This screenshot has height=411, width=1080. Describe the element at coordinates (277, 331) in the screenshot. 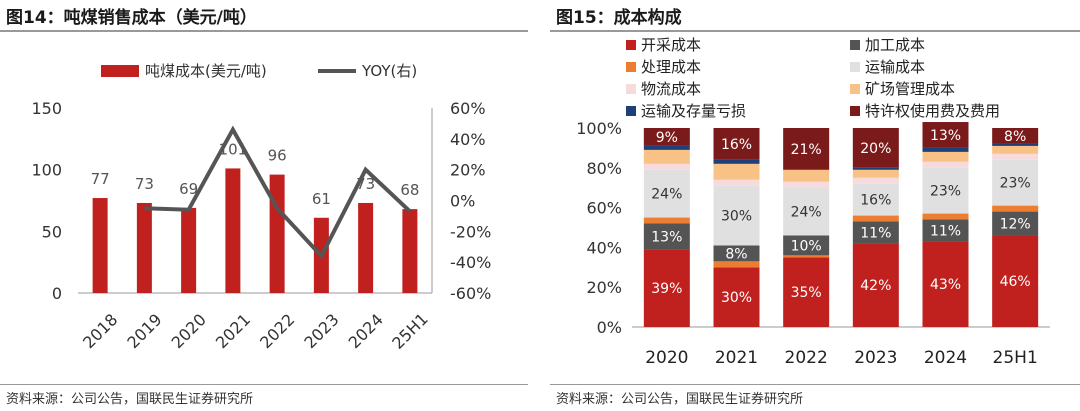

I see `x-tick-label: 2022` at that location.